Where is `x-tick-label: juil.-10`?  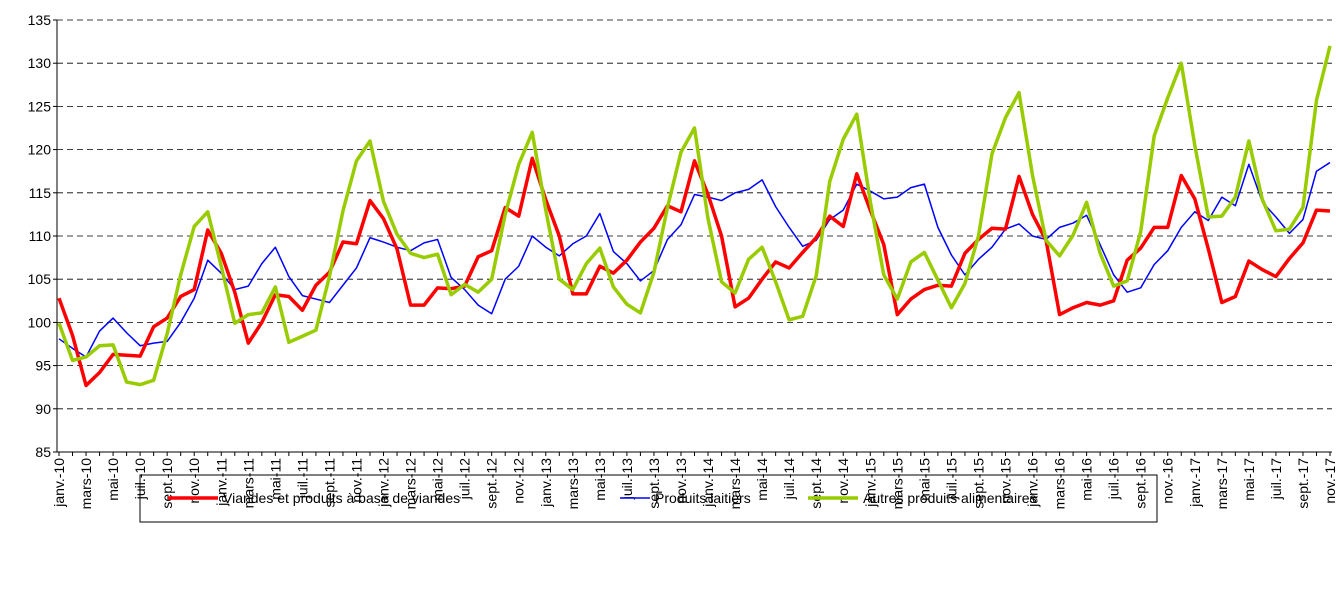 x-tick-label: juil.-10 is located at coordinates (140, 479).